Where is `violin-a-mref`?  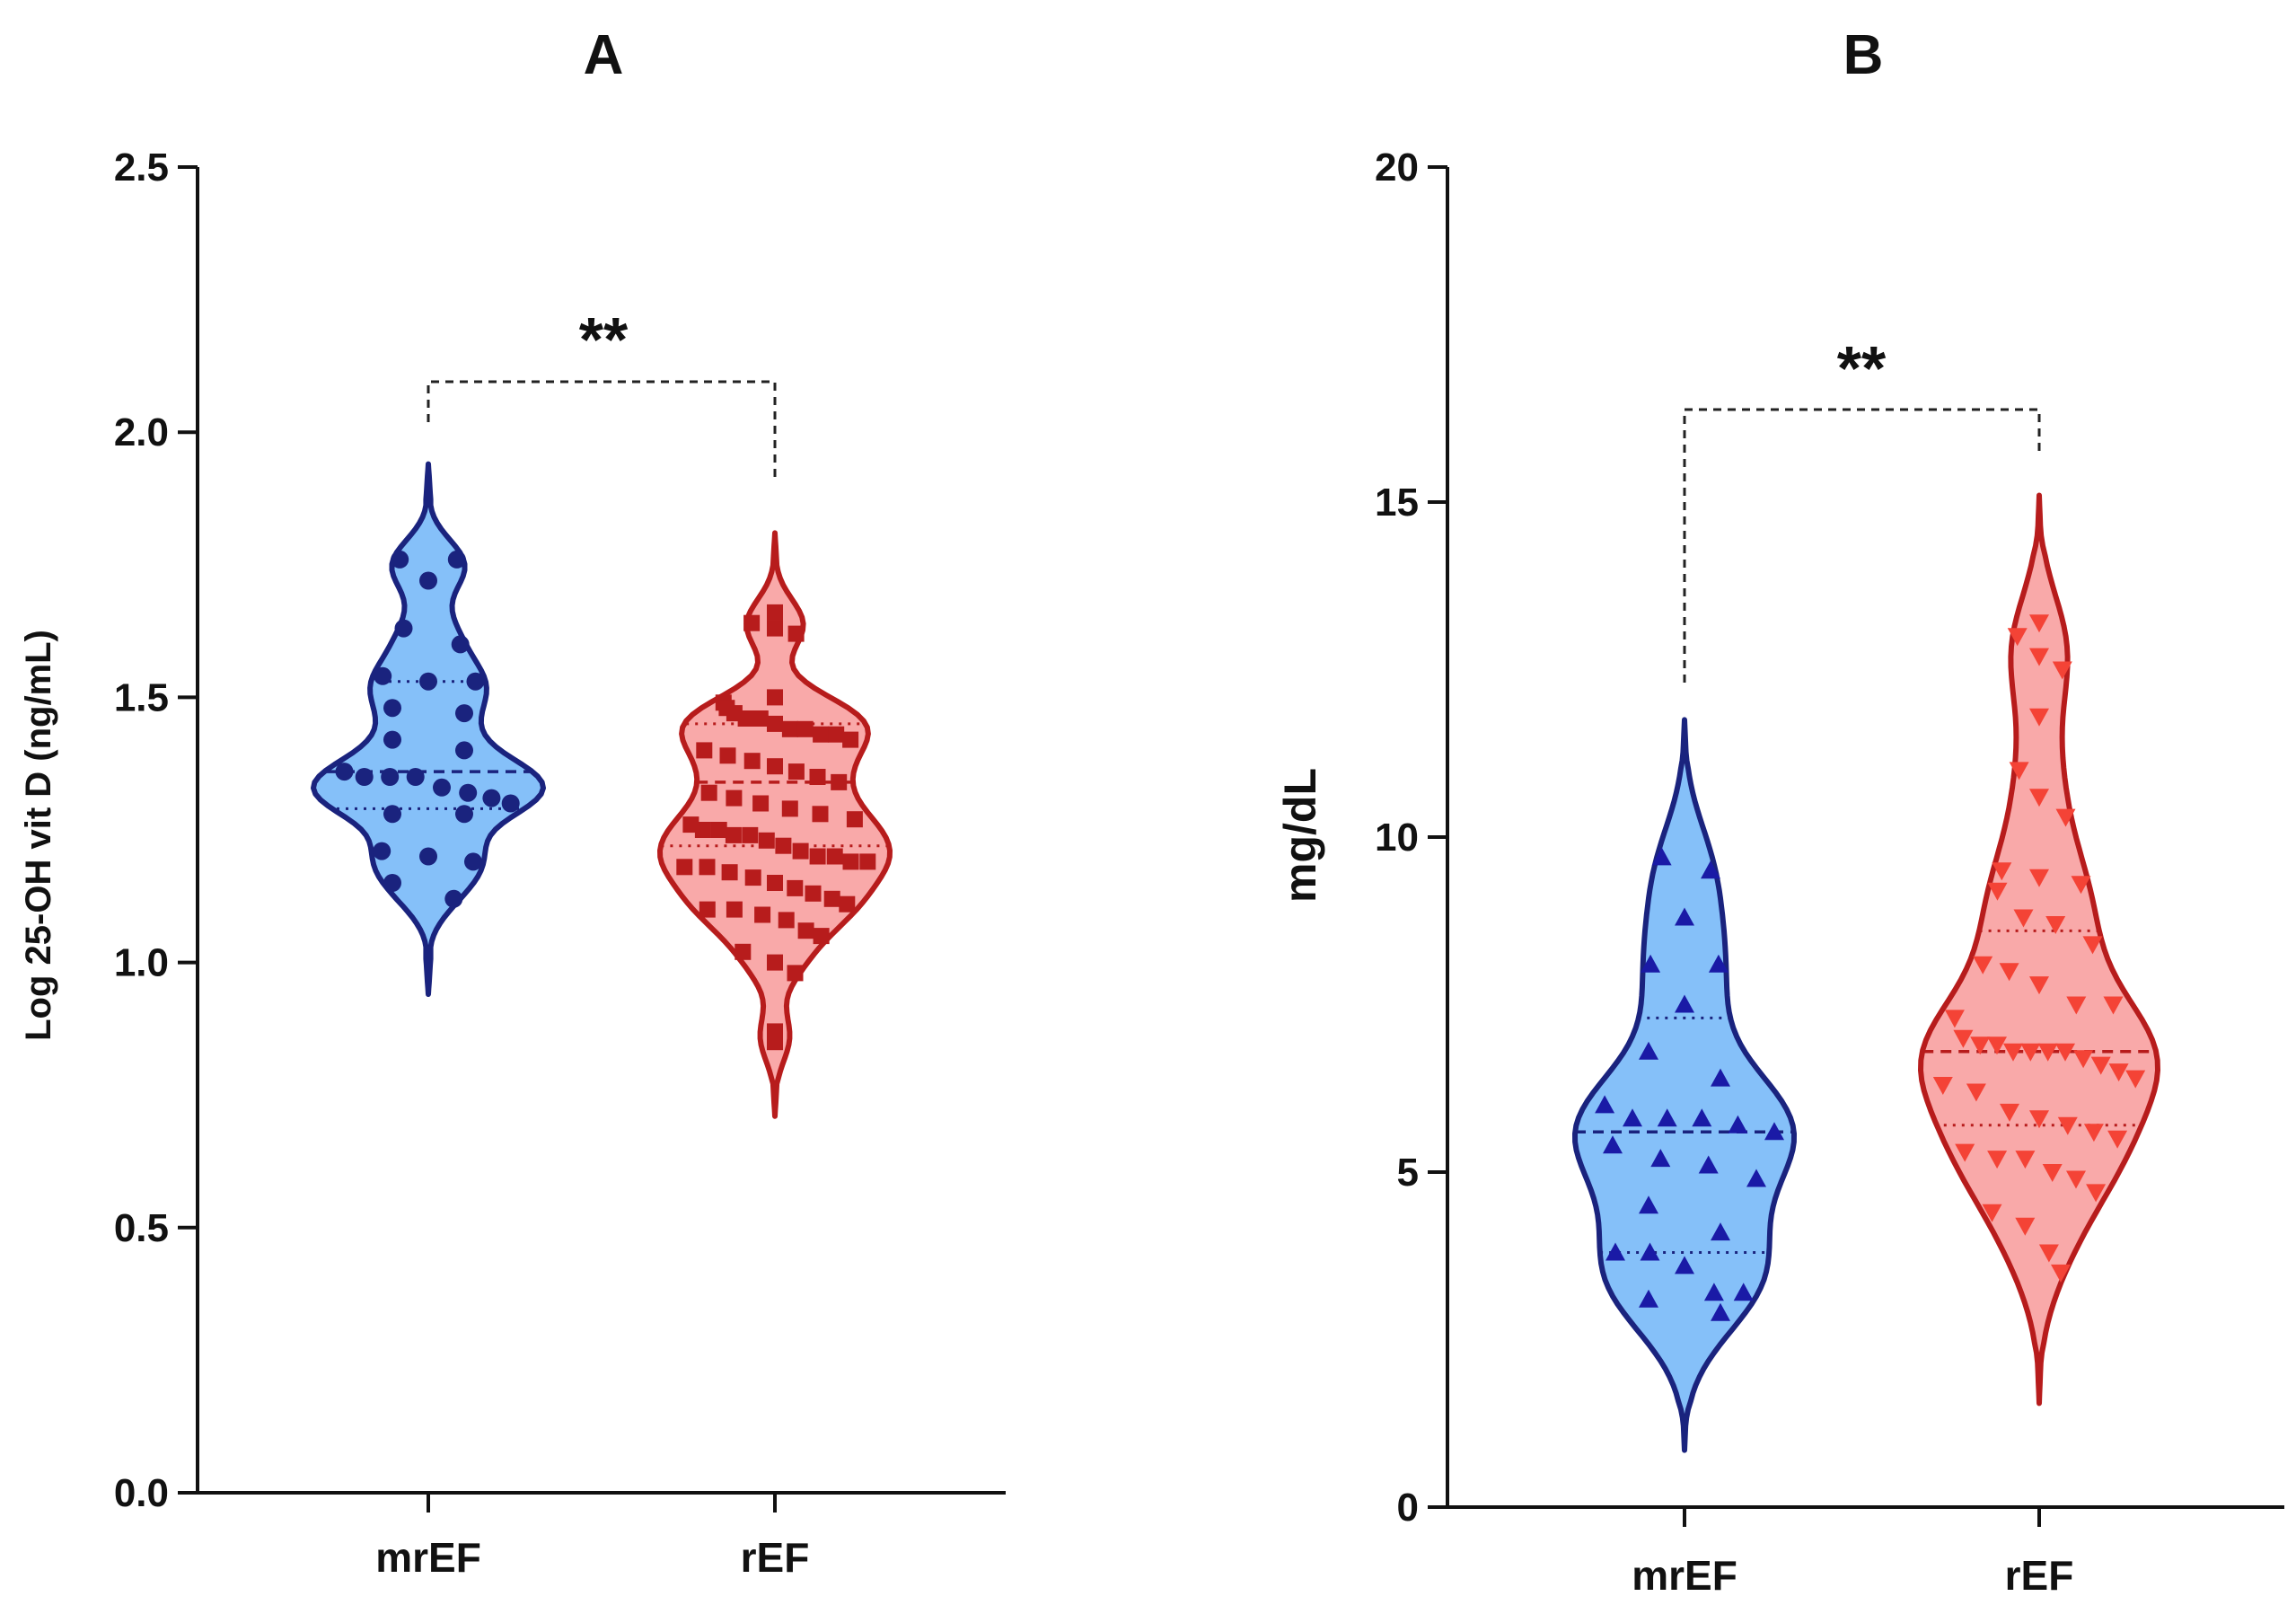 violin-a-mref is located at coordinates (428, 729).